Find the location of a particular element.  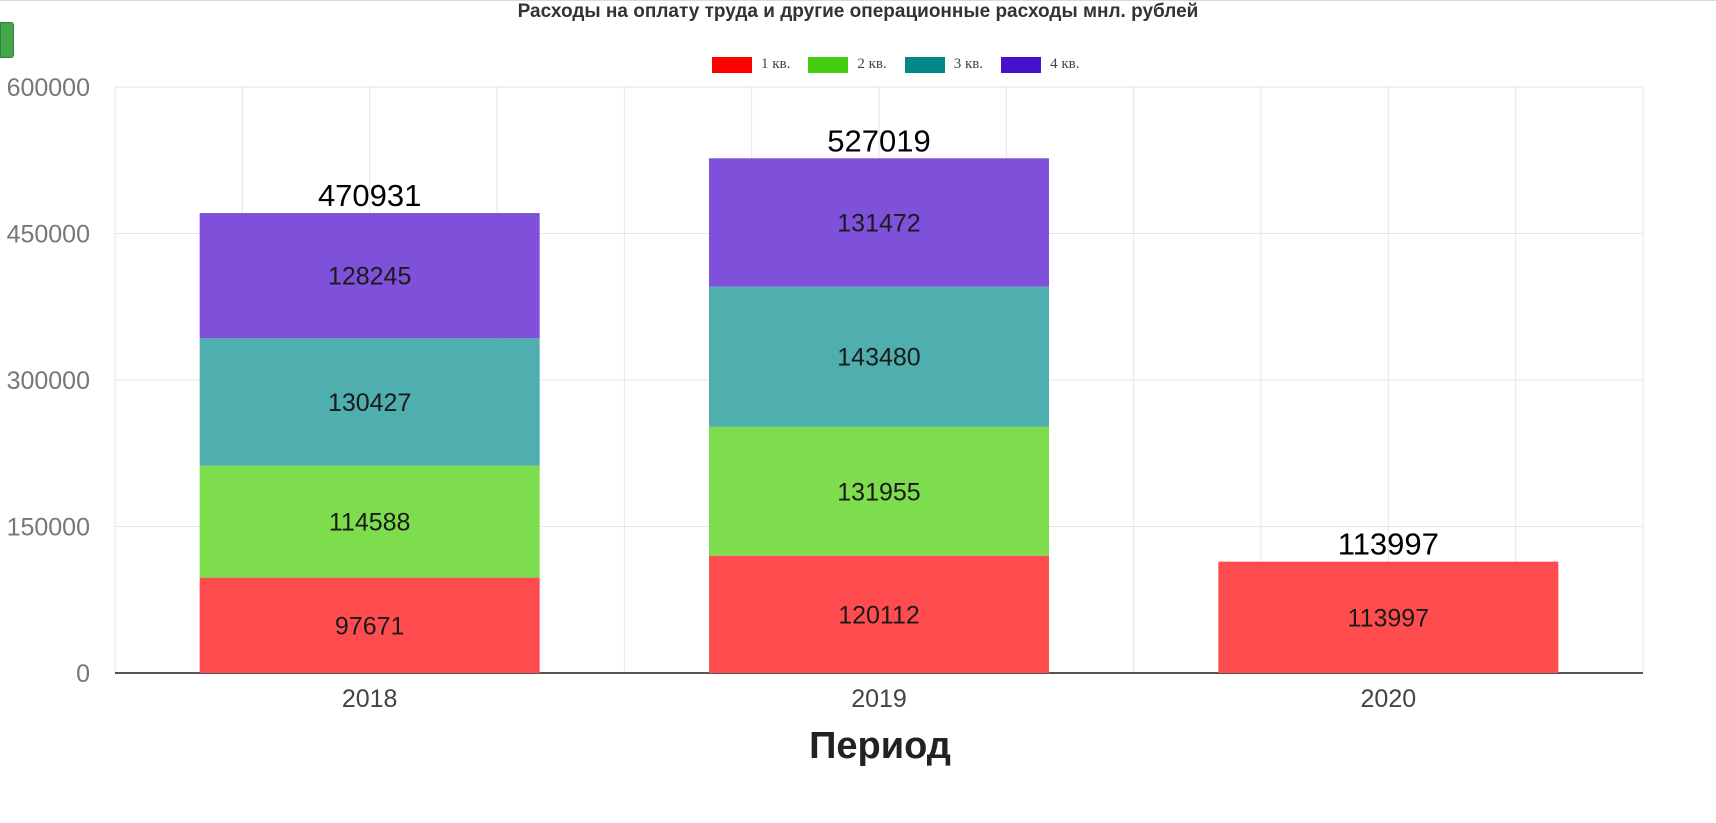

x-tick-label: 2019 is located at coordinates (879, 699).